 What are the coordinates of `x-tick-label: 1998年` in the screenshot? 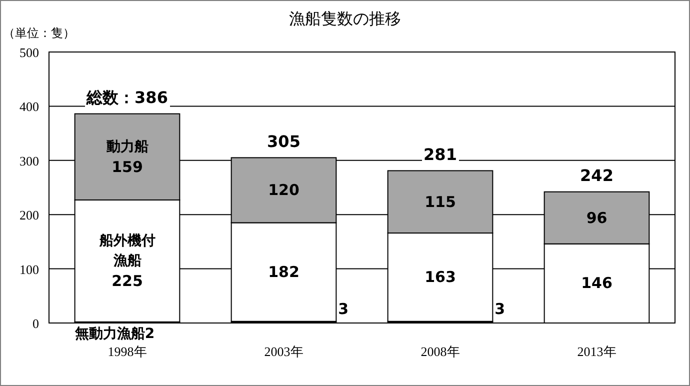 It's located at (127, 351).